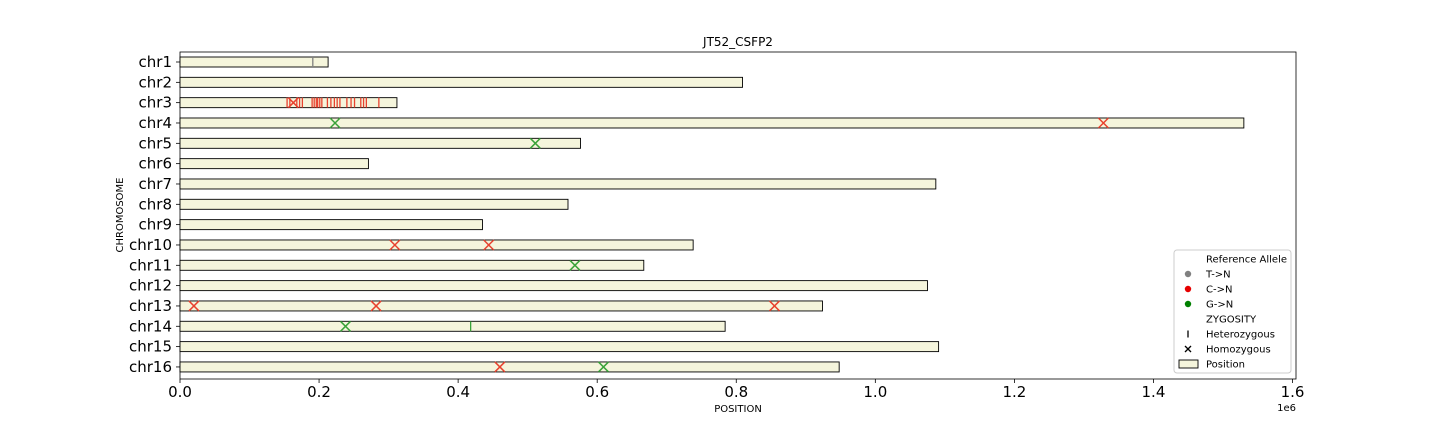 This screenshot has height=432, width=1440. What do you see at coordinates (319, 392) in the screenshot?
I see `x-tick-label: 0.2` at bounding box center [319, 392].